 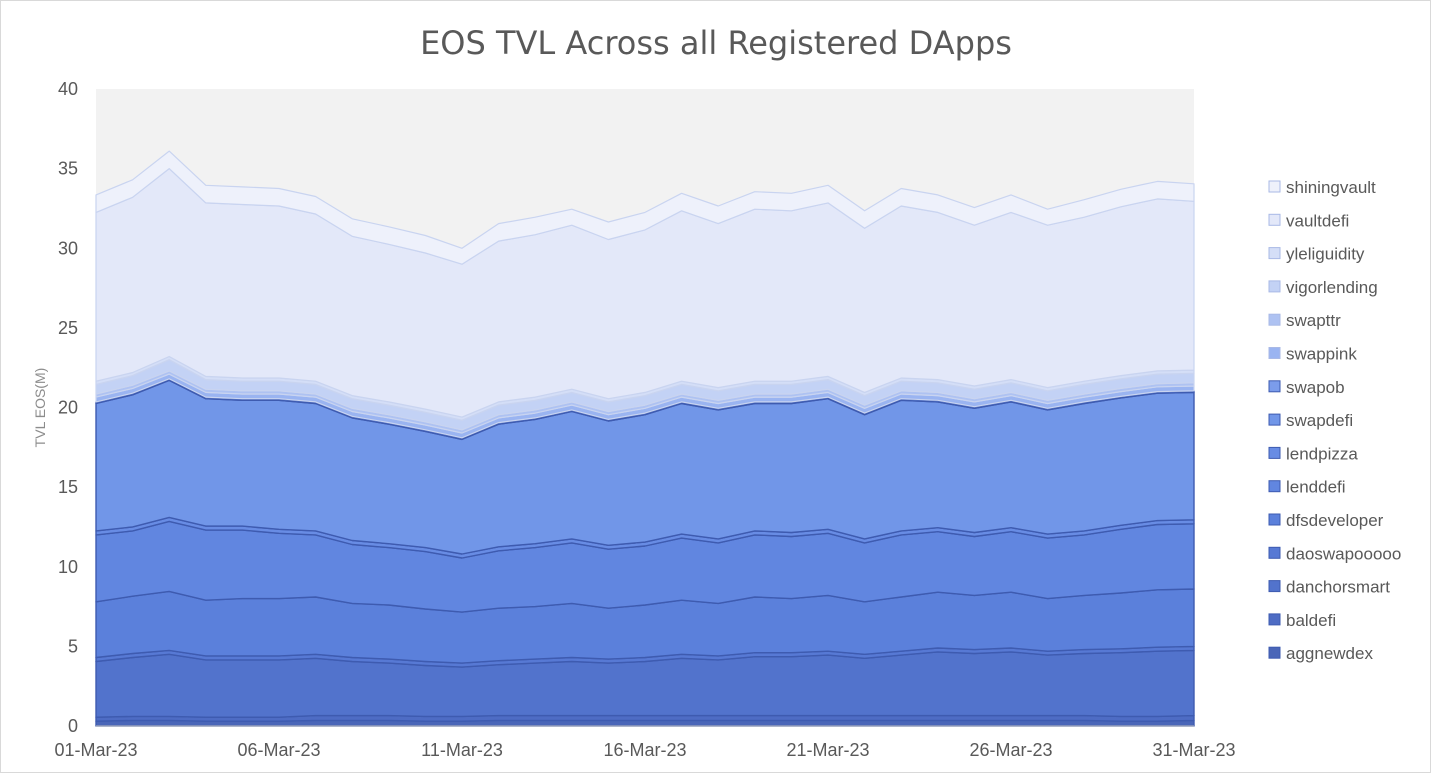 What do you see at coordinates (68, 169) in the screenshot?
I see `y-tick-label: 35` at bounding box center [68, 169].